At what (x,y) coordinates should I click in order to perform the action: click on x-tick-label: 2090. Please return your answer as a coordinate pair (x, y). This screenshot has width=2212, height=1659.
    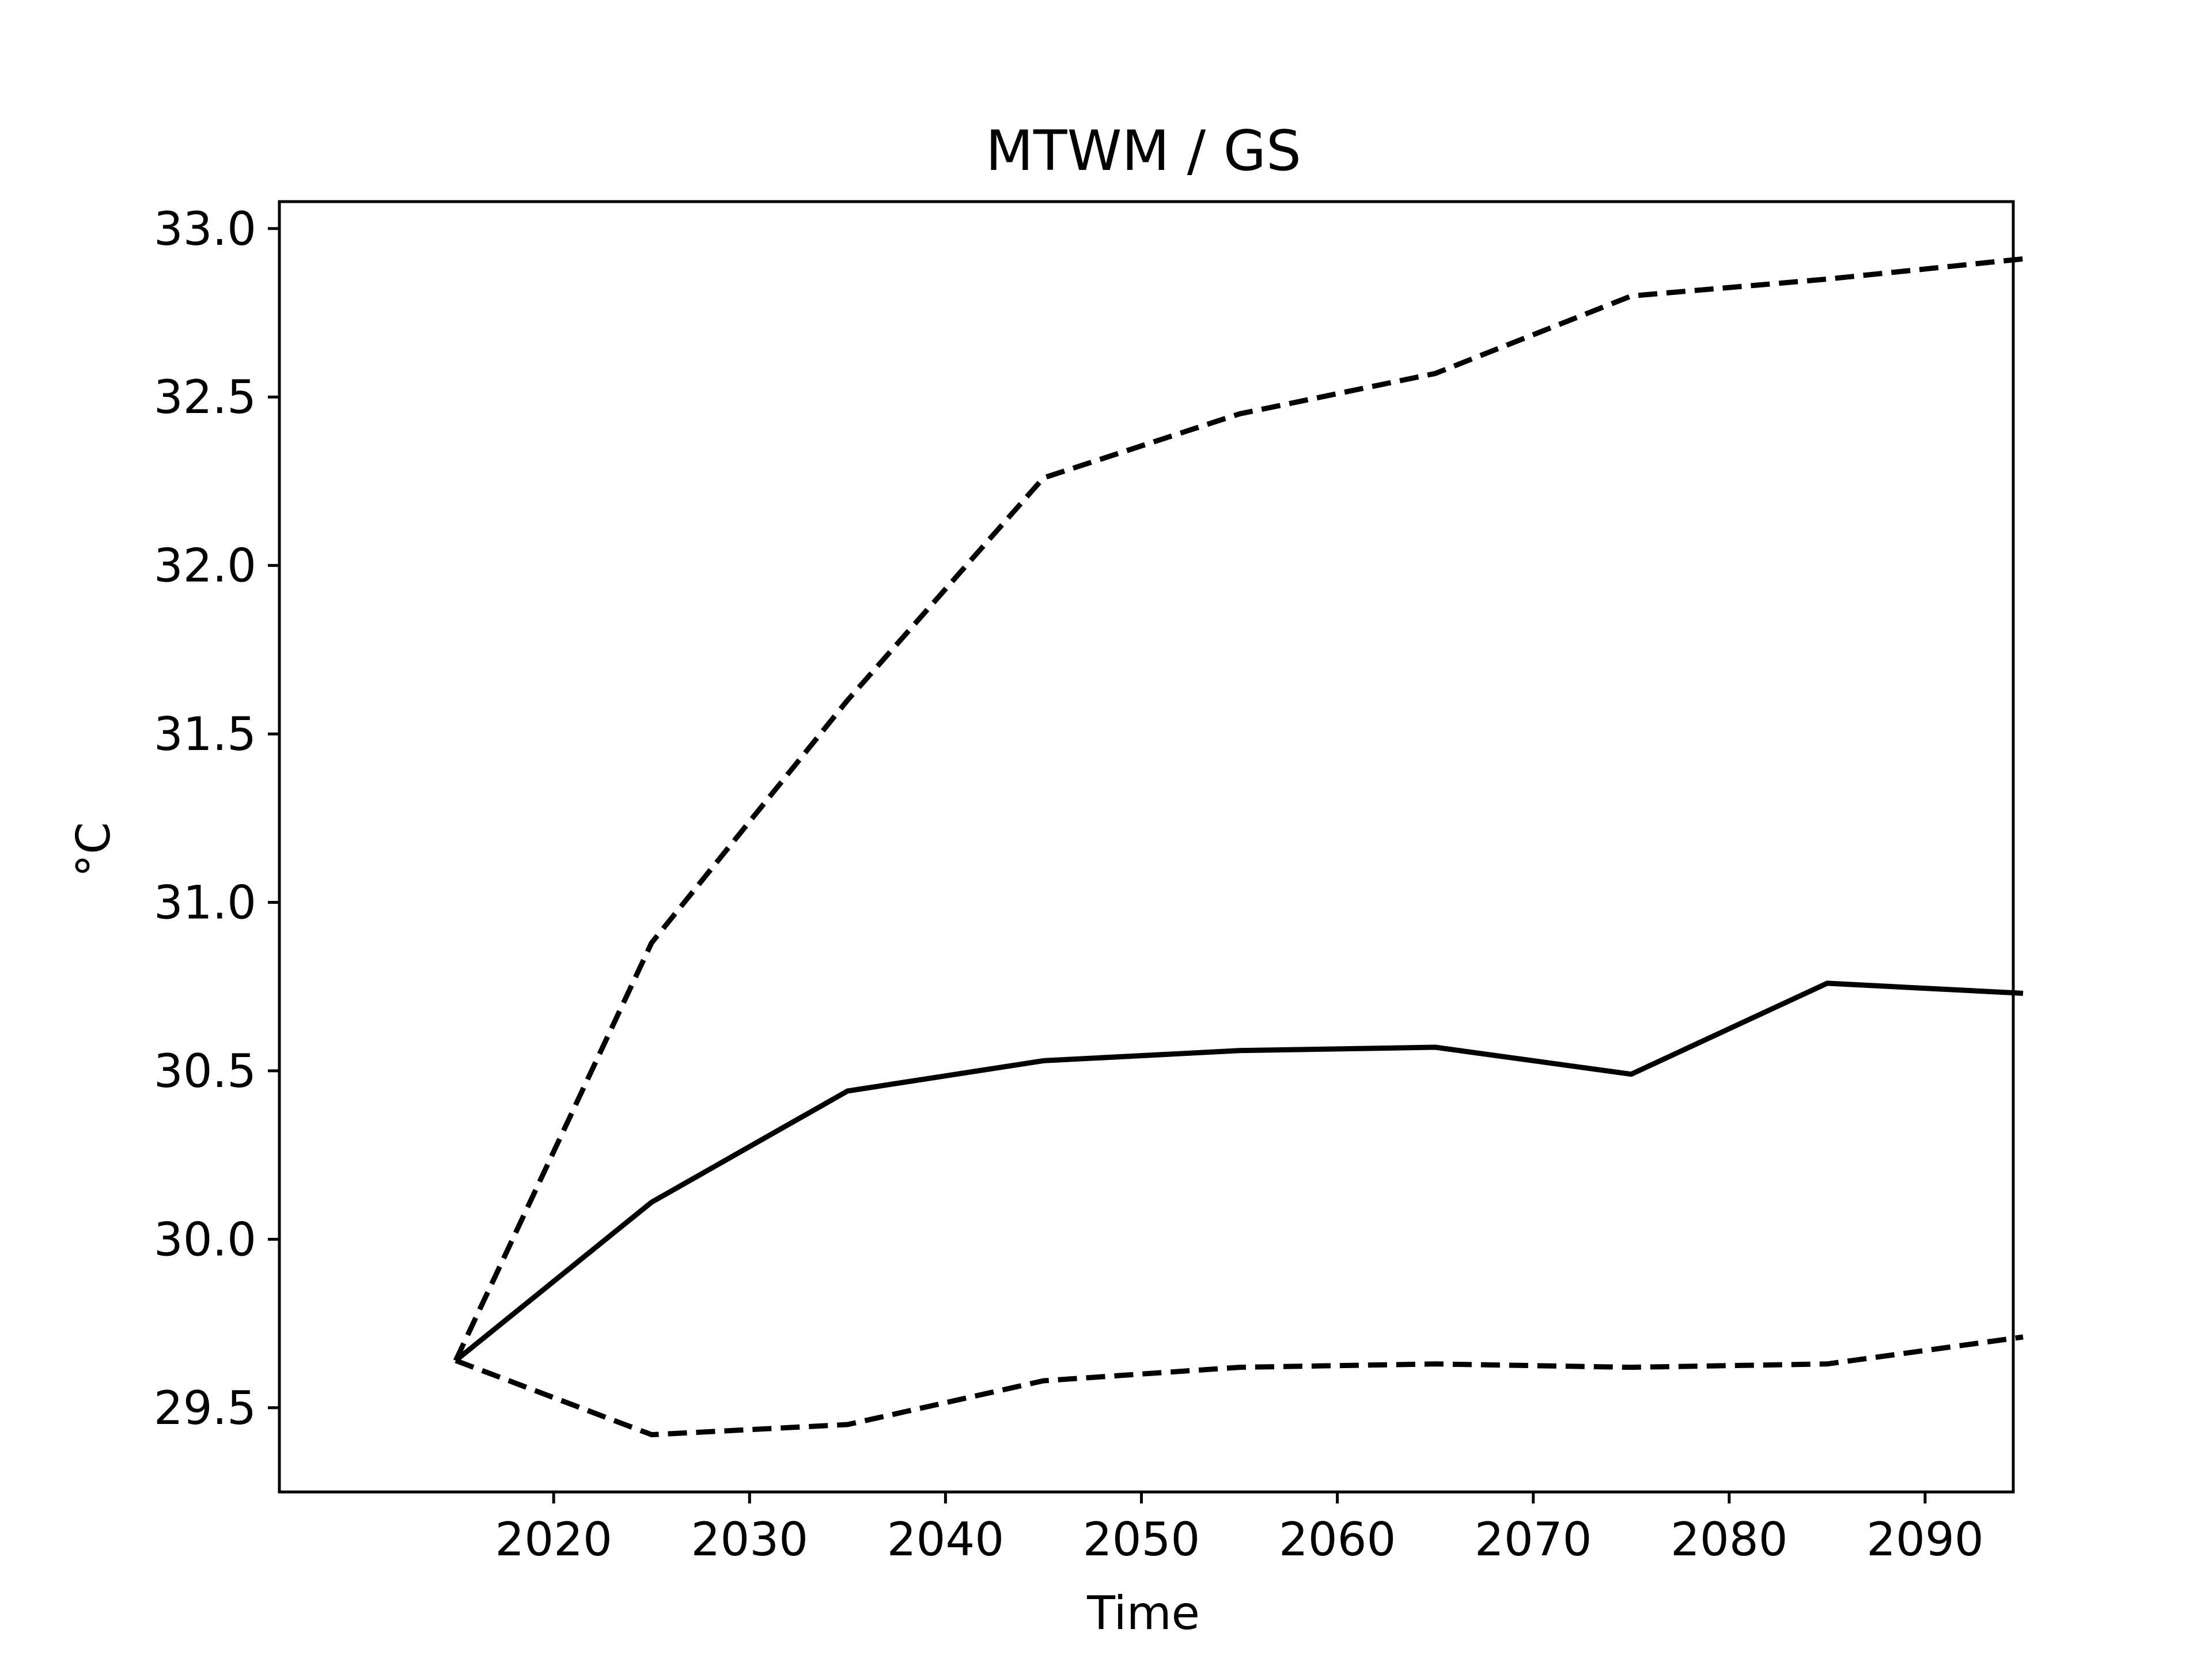
    Looking at the image, I should click on (1925, 1539).